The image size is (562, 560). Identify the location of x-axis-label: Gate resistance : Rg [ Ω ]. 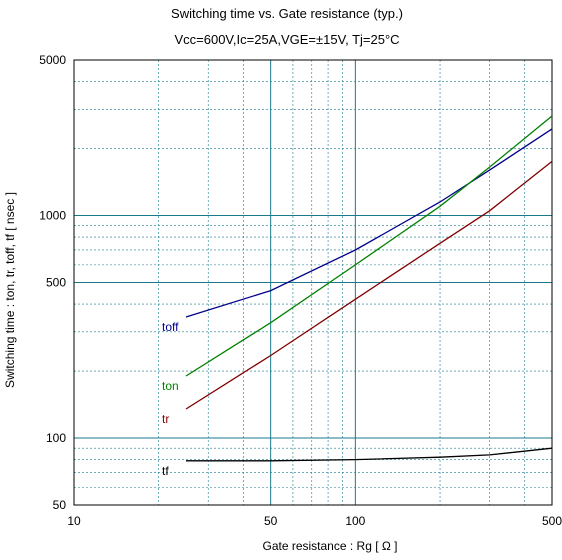
(329, 546).